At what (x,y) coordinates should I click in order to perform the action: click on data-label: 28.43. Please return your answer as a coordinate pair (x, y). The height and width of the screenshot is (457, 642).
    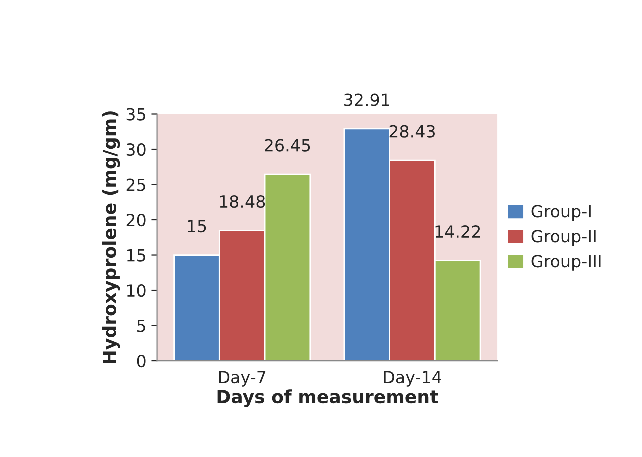
    Looking at the image, I should click on (413, 131).